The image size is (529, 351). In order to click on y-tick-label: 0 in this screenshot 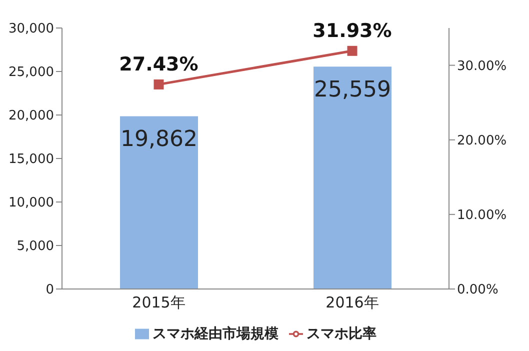, I will do `click(50, 290)`.